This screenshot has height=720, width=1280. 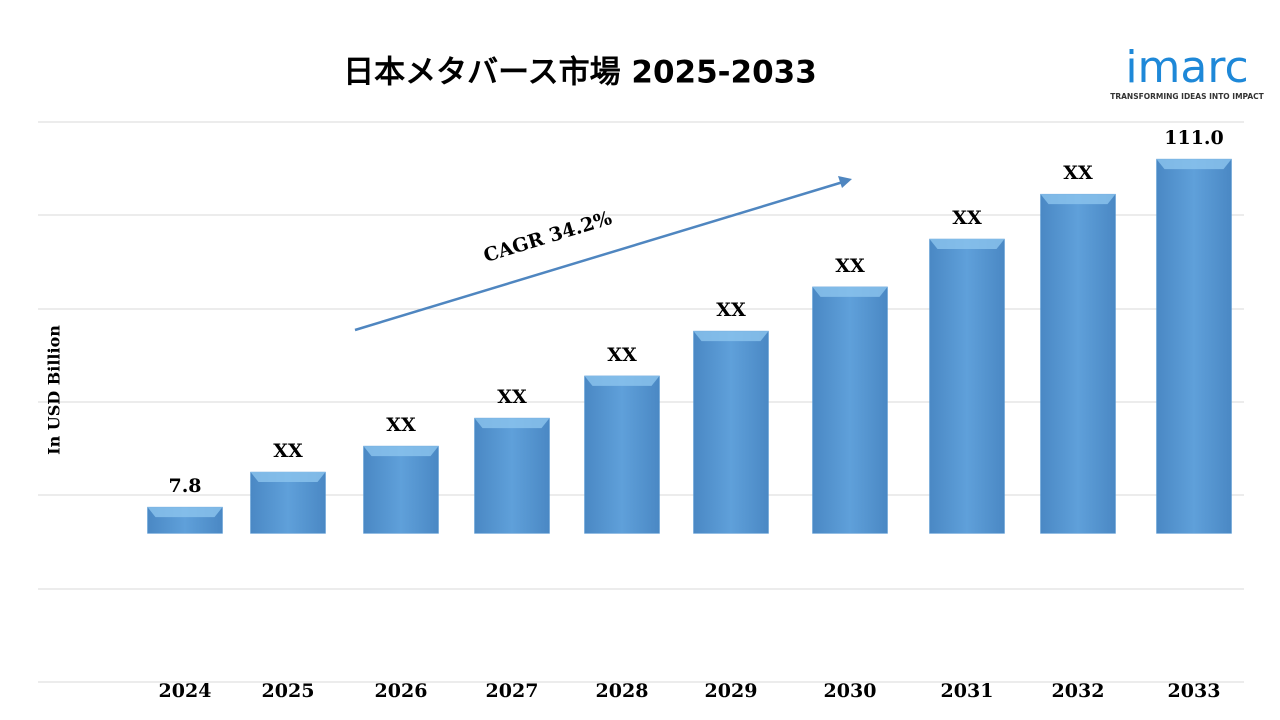 I want to click on x-tick-label: 2026, so click(x=401, y=691).